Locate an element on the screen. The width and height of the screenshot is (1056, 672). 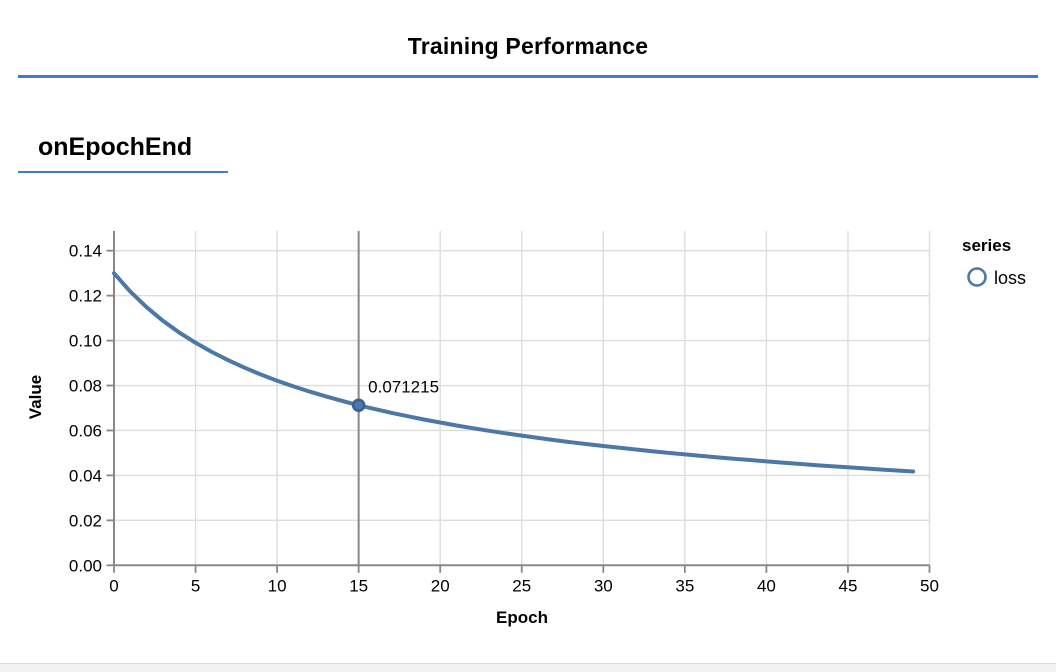
x-tick-label: 0 is located at coordinates (113, 585).